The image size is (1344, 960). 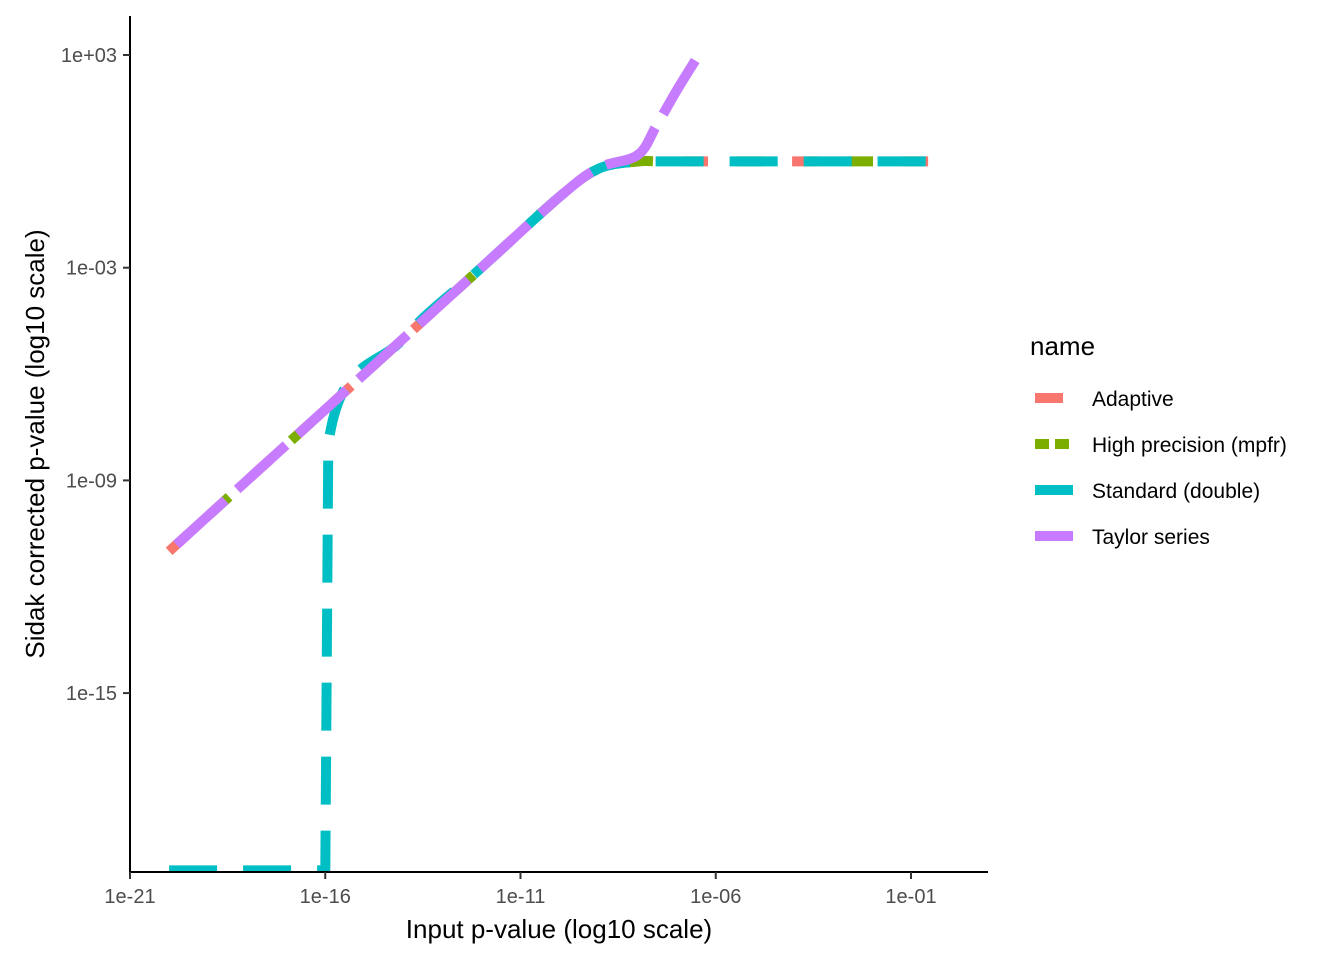 What do you see at coordinates (91, 269) in the screenshot?
I see `y-tick-label: 1e-03` at bounding box center [91, 269].